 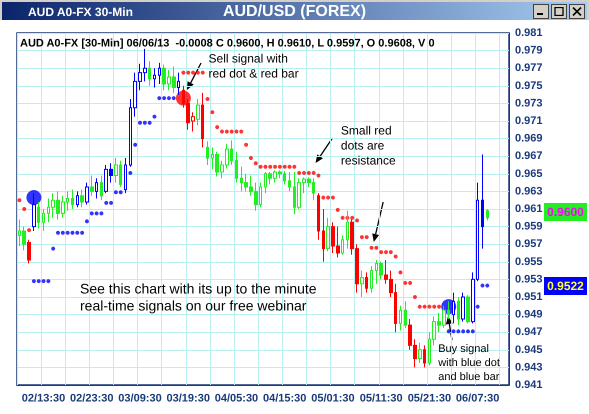 I want to click on text: 0.9522, so click(x=565, y=286).